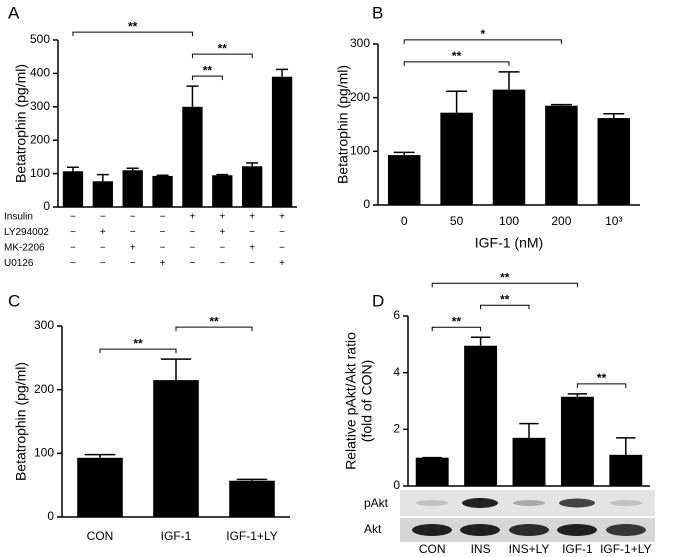  I want to click on blot-label: pAkt, so click(376, 503).